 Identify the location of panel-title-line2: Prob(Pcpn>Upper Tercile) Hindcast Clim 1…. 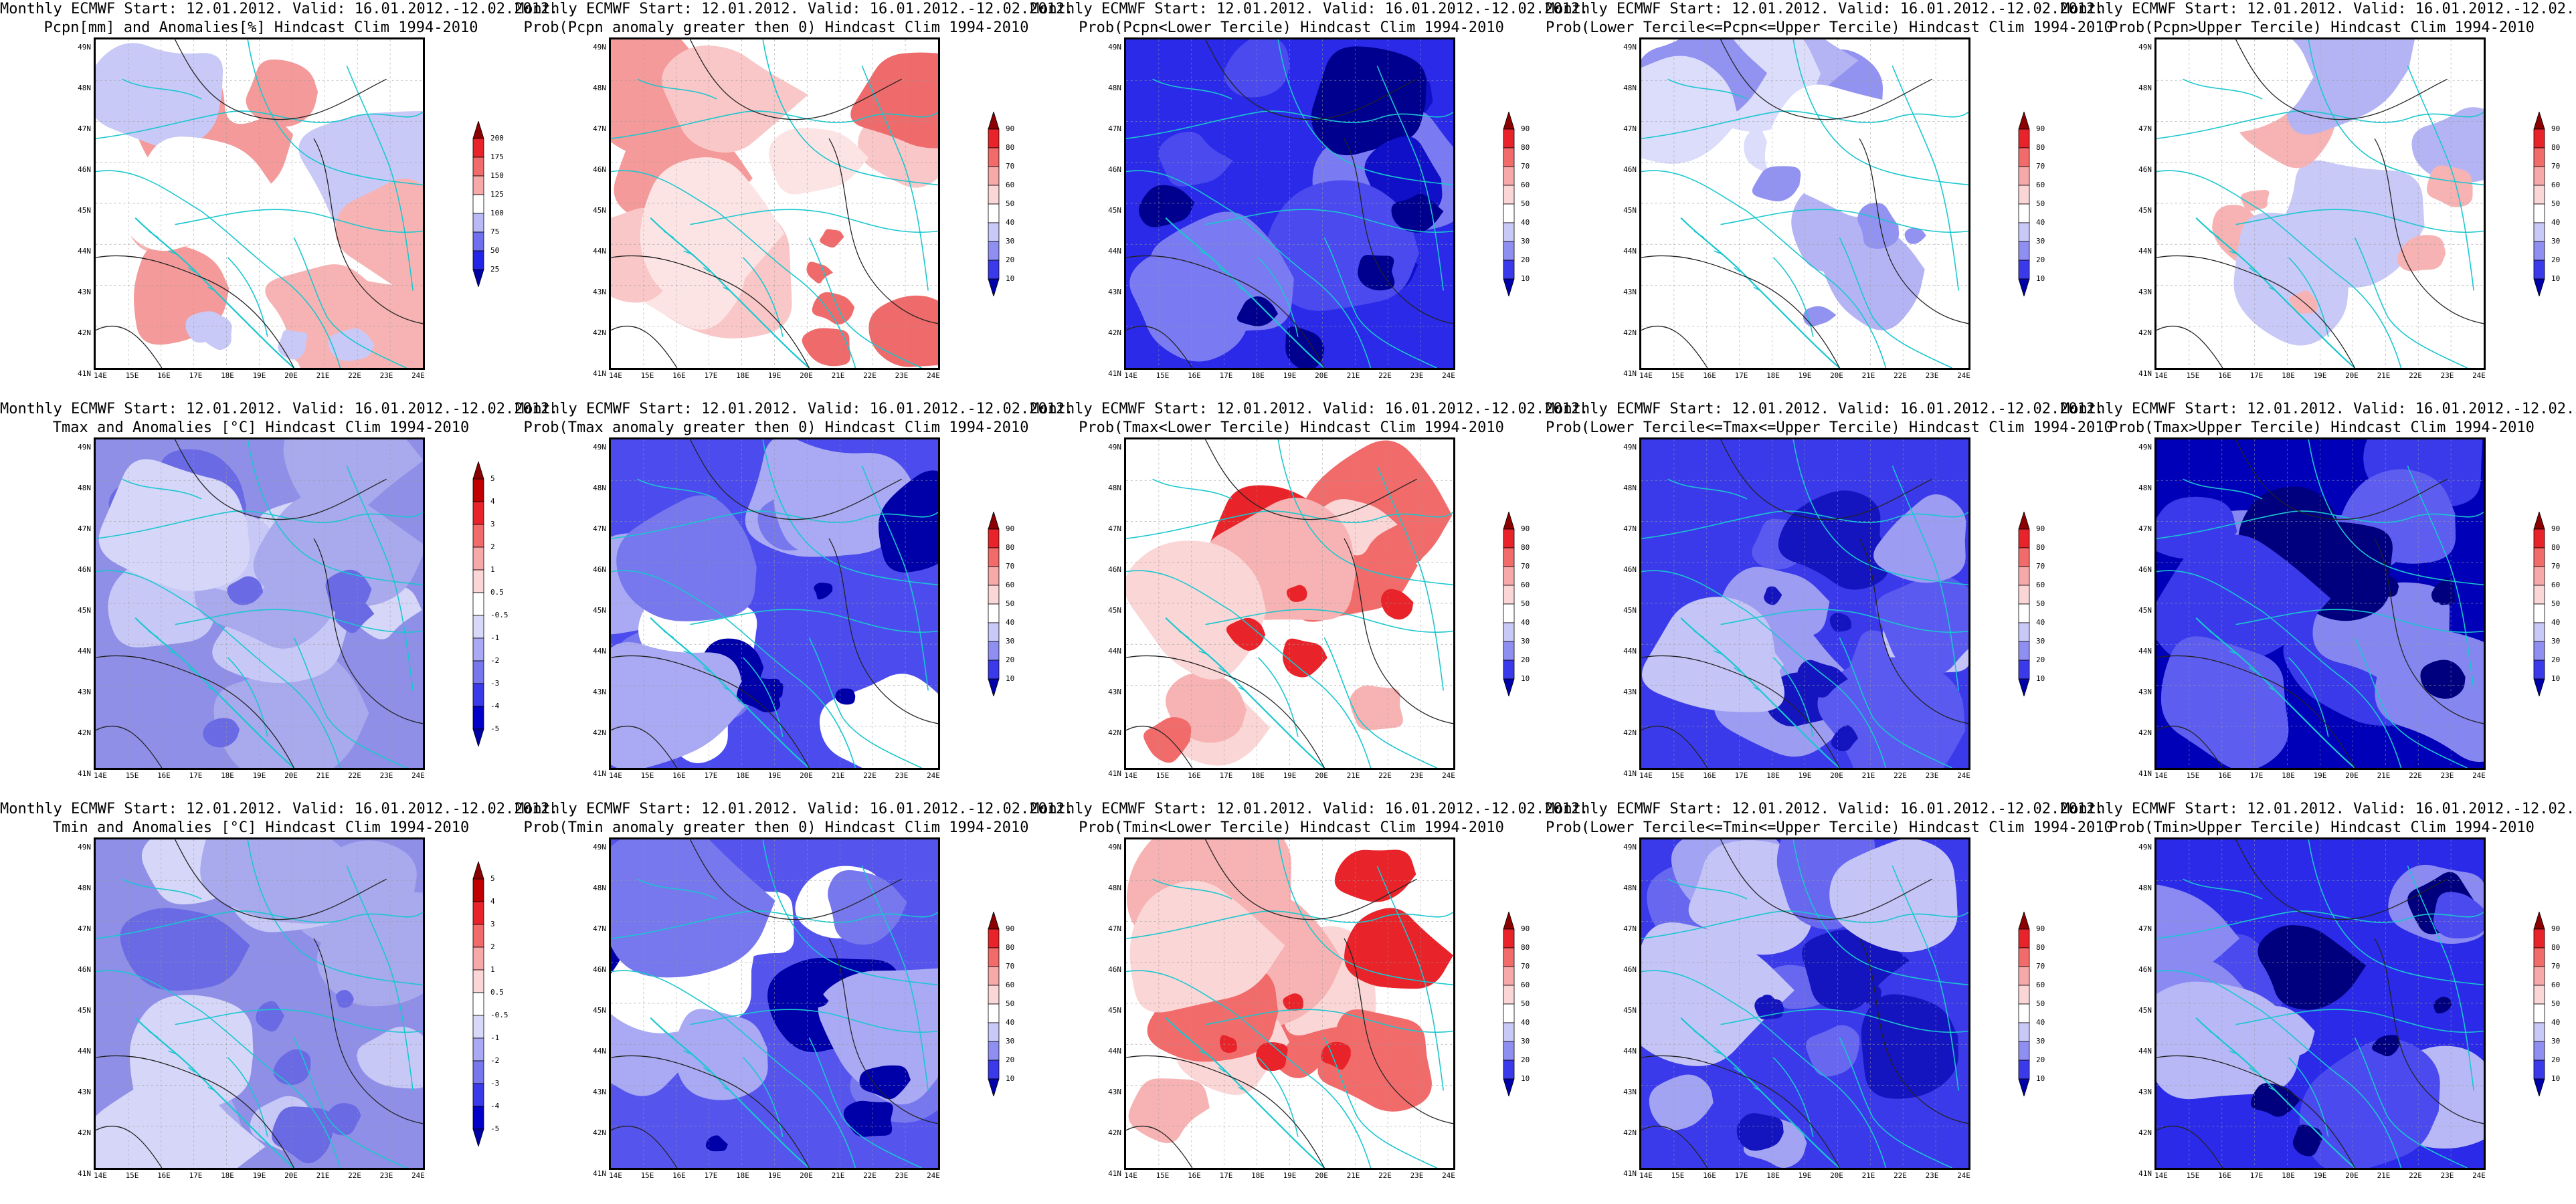
(2322, 27).